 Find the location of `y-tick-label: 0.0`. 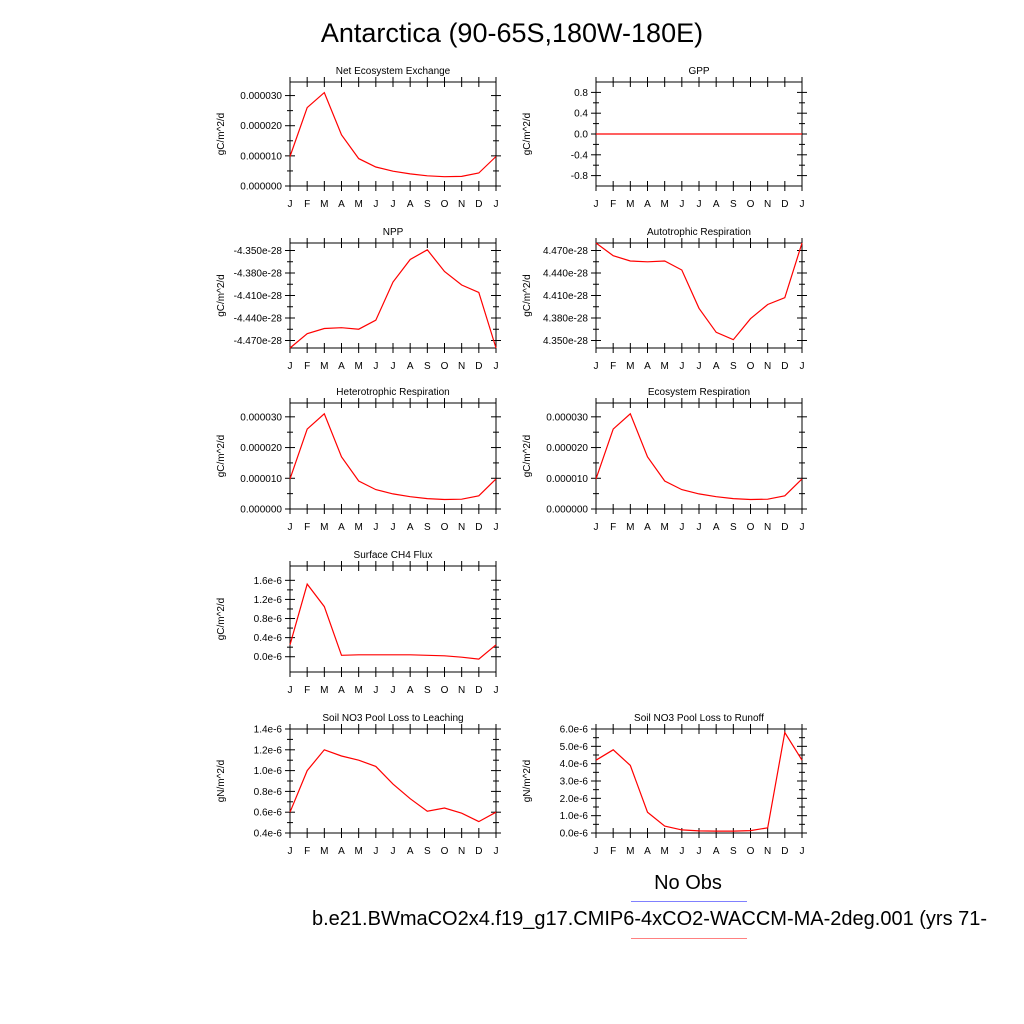

y-tick-label: 0.0 is located at coordinates (581, 135).